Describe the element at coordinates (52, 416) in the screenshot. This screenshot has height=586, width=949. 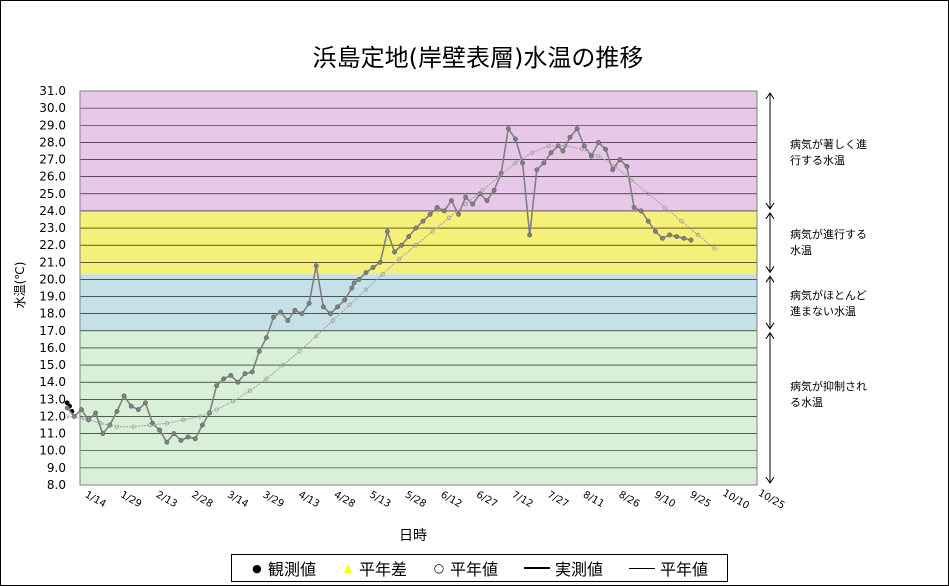
I see `y-tick-label: 12.0` at that location.